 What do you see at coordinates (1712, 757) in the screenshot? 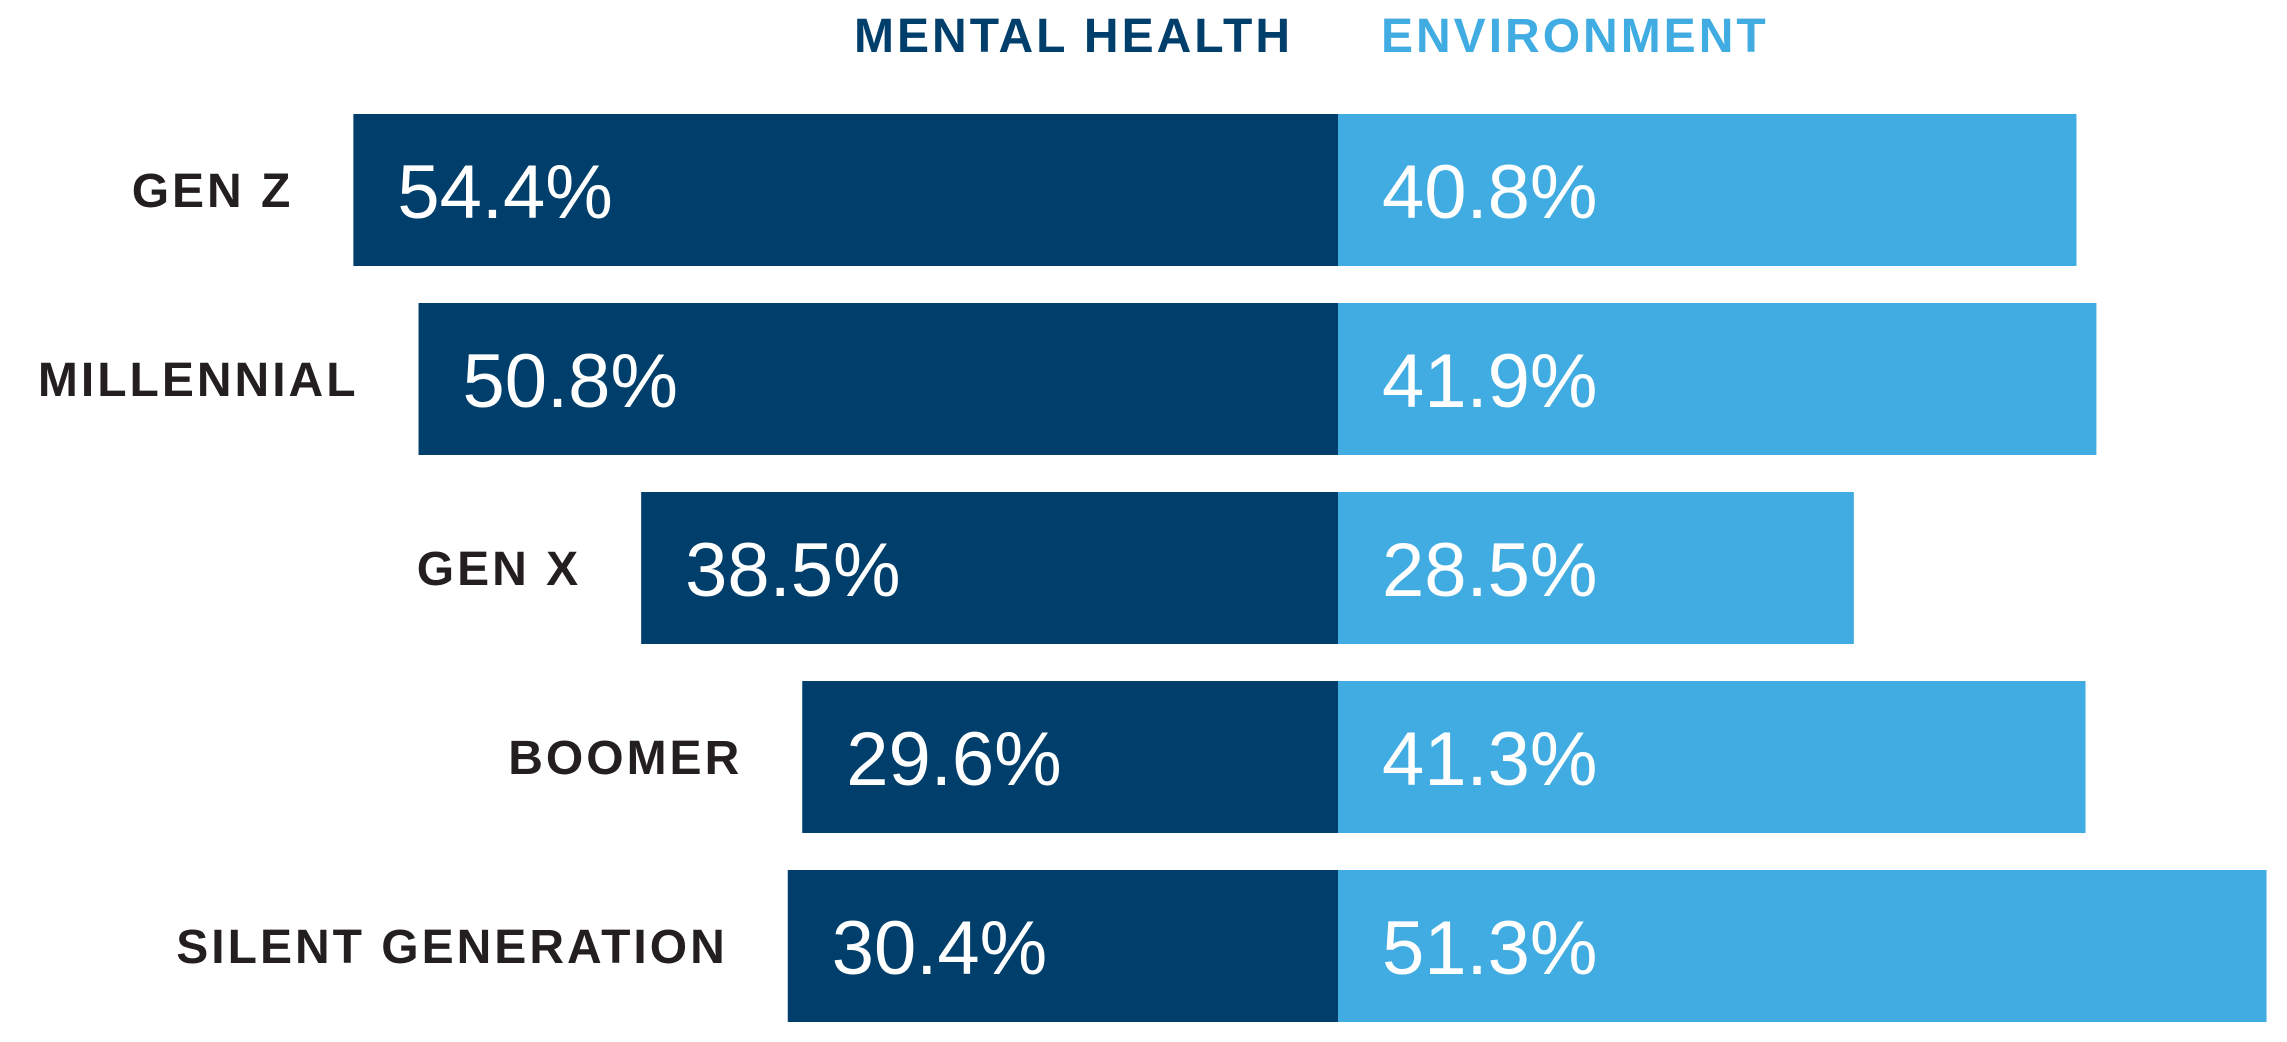
I see `bar-environment-boomer` at bounding box center [1712, 757].